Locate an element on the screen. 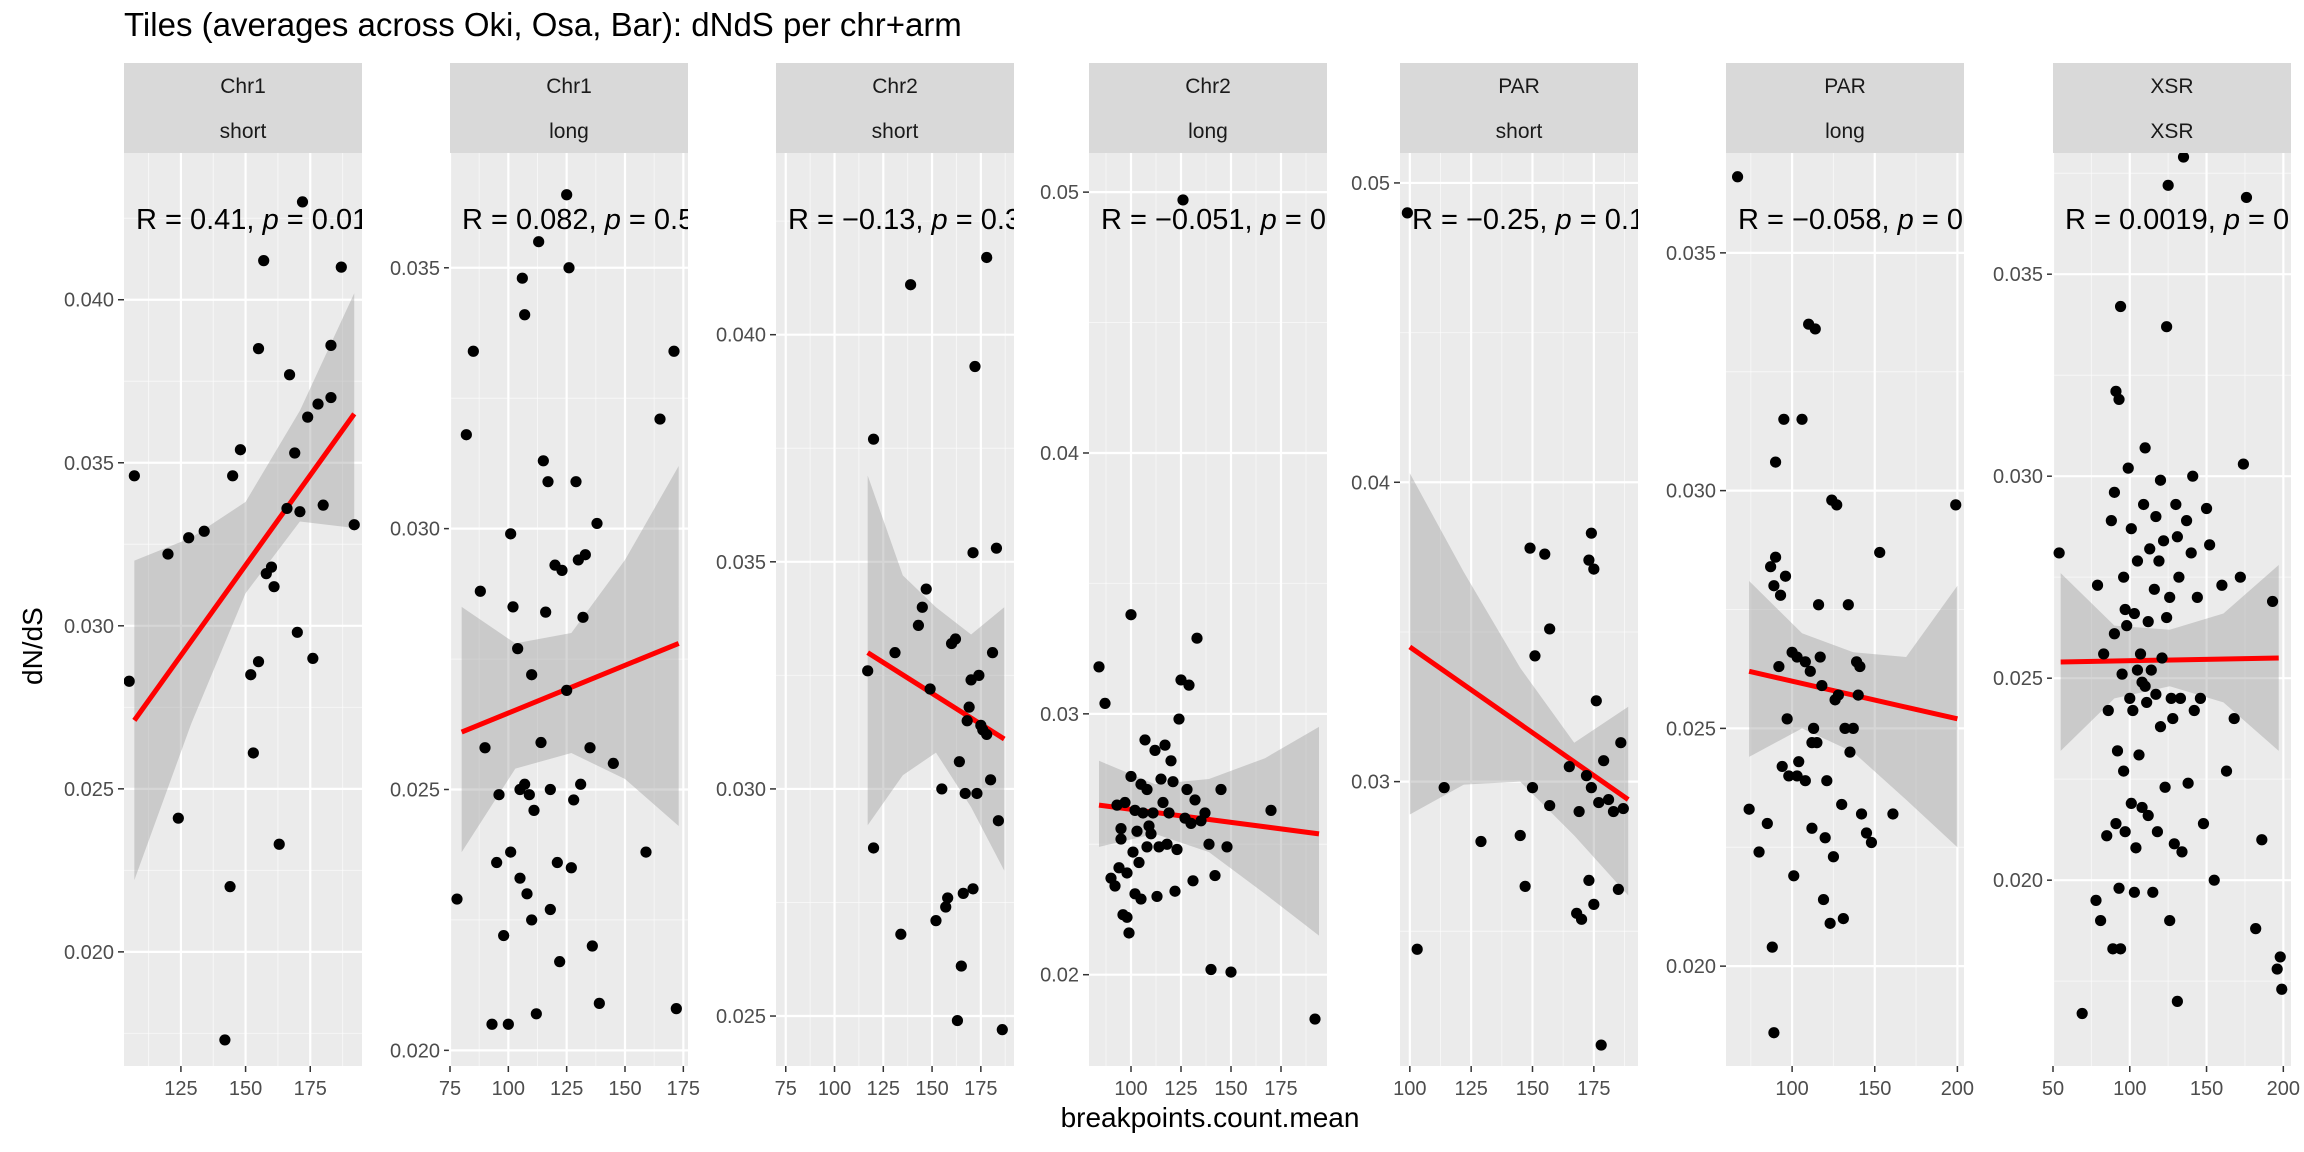 The height and width of the screenshot is (1152, 2304). x-tick-label: 150 is located at coordinates (1532, 1089).